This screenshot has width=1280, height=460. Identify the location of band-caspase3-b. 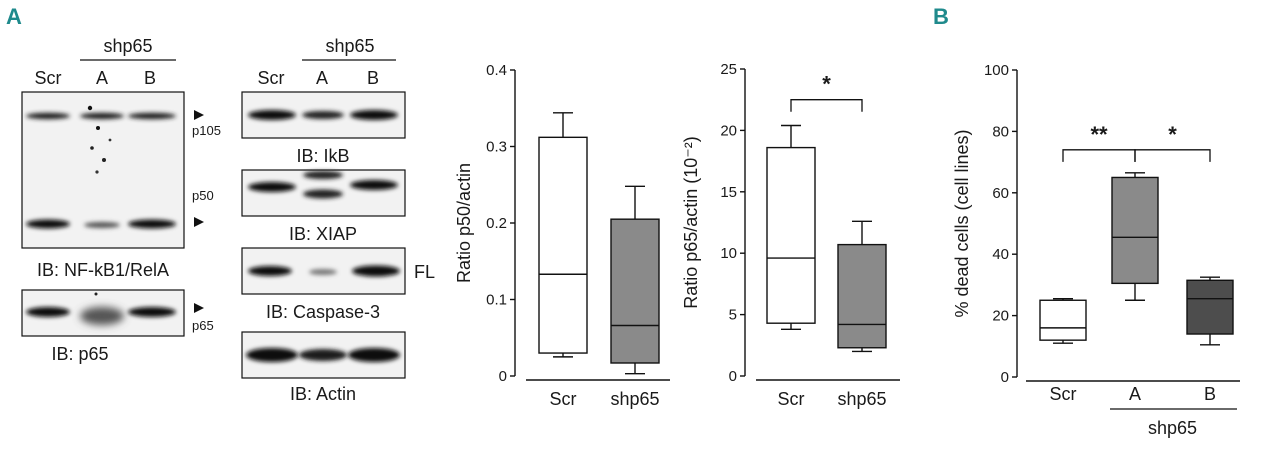
(376, 271).